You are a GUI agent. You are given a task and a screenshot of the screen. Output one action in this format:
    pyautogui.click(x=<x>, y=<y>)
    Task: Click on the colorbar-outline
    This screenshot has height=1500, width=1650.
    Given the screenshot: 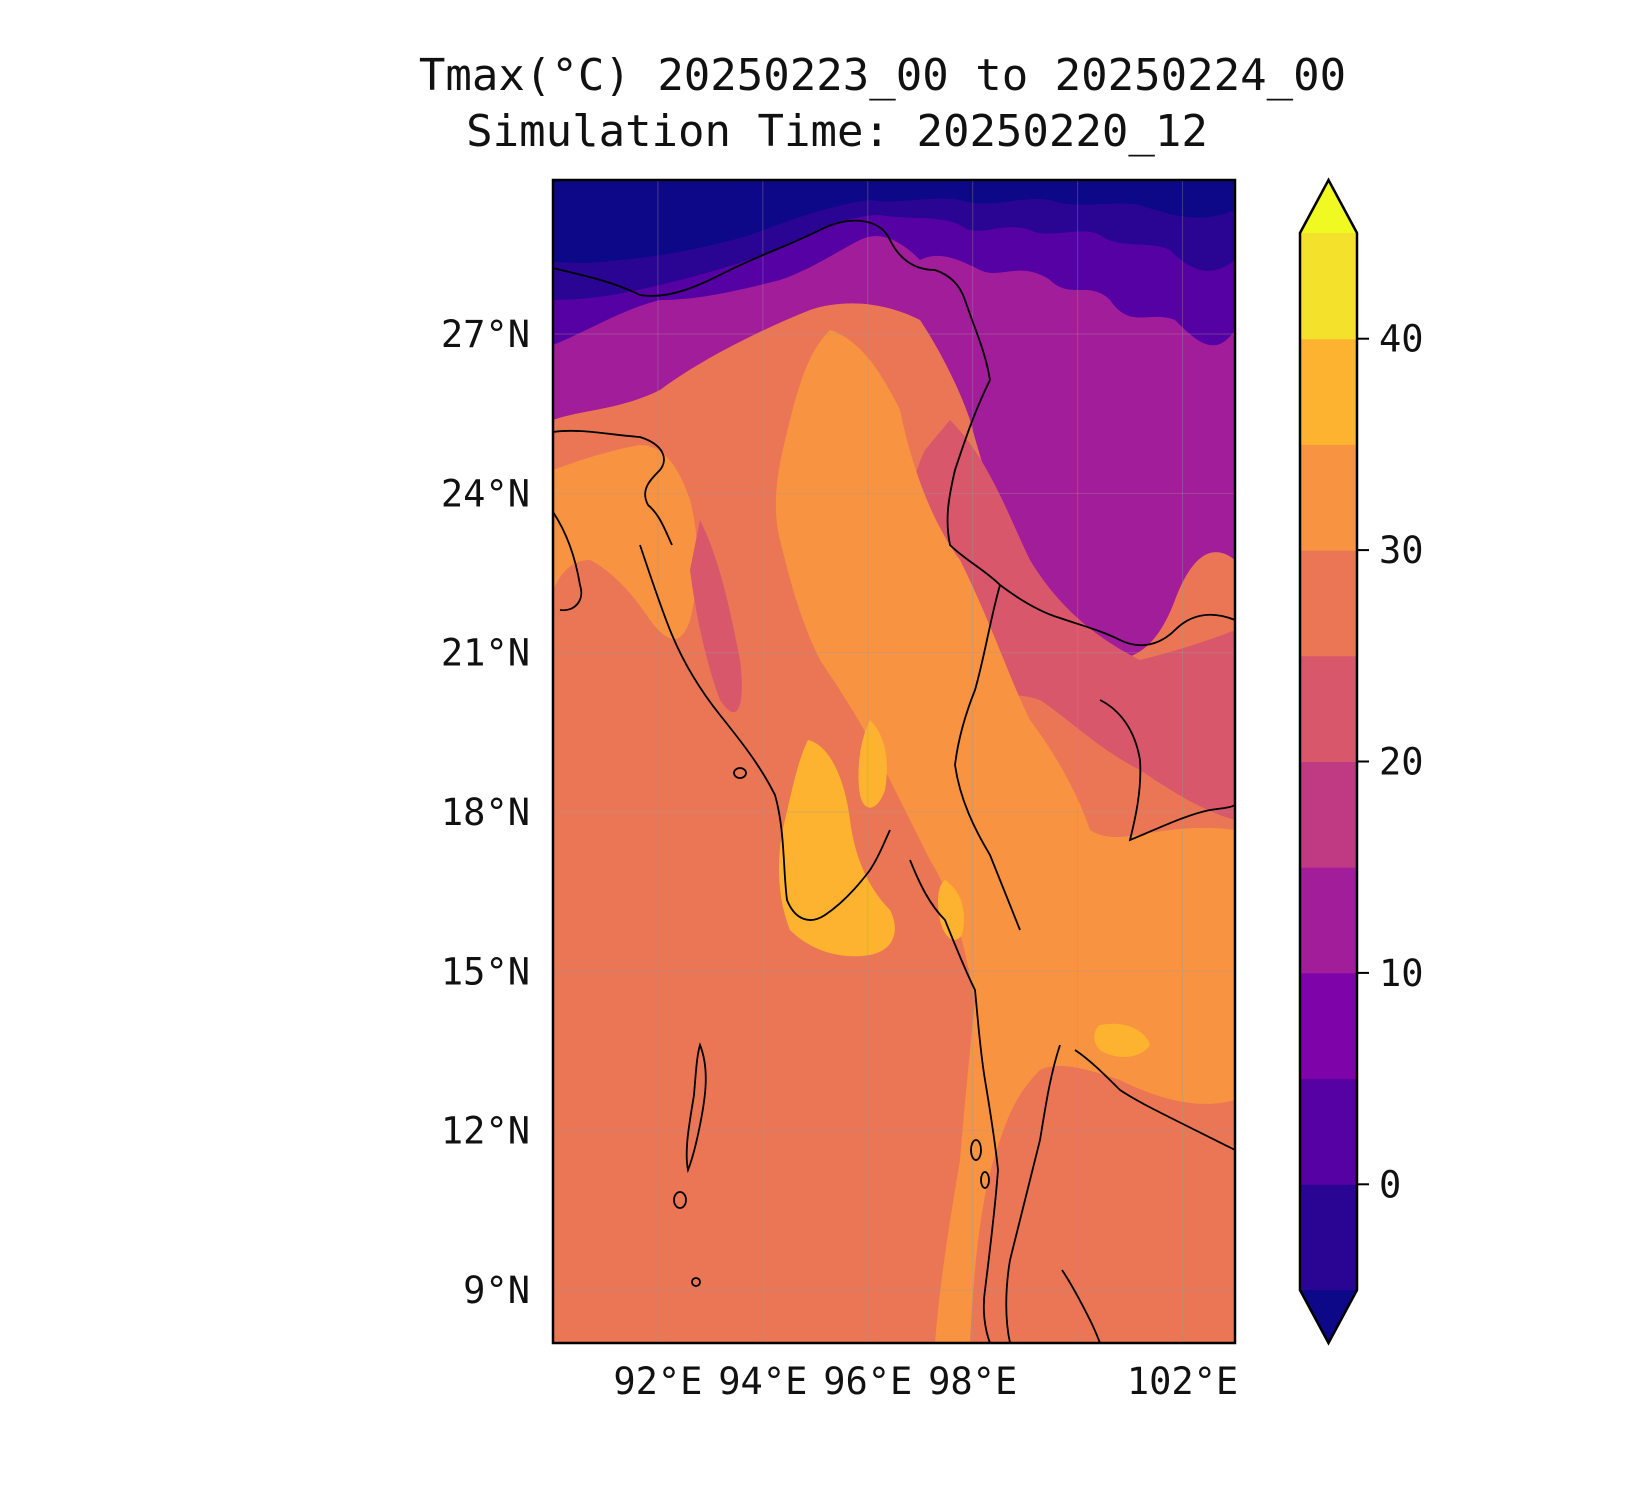 What is the action you would take?
    pyautogui.click(x=1328, y=761)
    